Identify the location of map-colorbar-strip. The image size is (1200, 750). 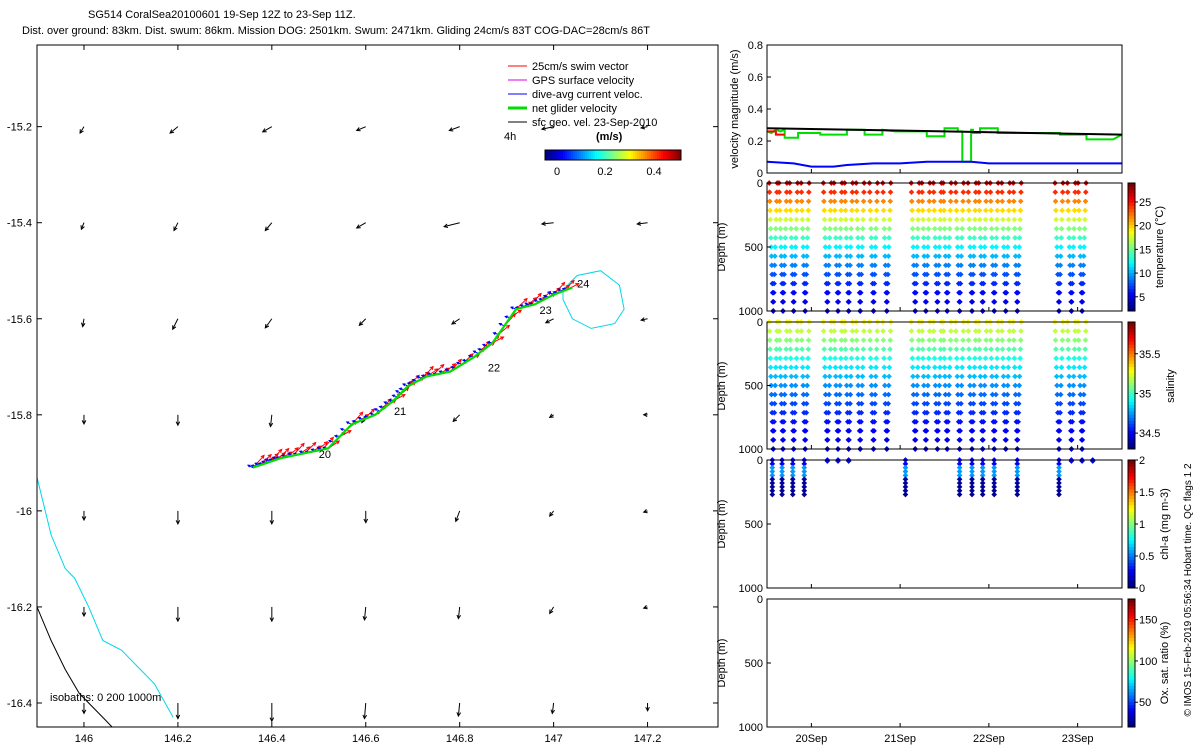
(613, 155).